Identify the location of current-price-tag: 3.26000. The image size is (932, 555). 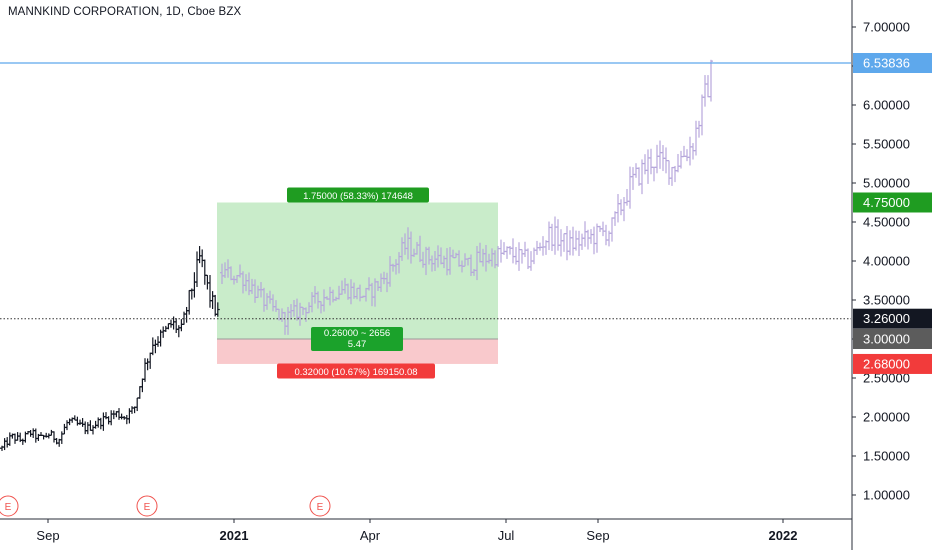
(886, 318).